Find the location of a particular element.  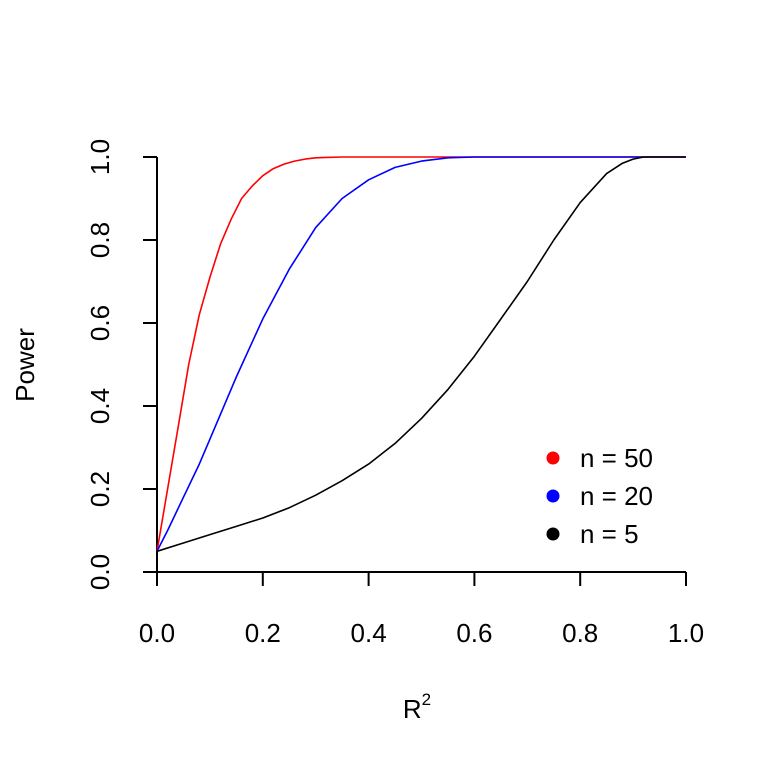

x-tick-label: 0.2 is located at coordinates (263, 633).